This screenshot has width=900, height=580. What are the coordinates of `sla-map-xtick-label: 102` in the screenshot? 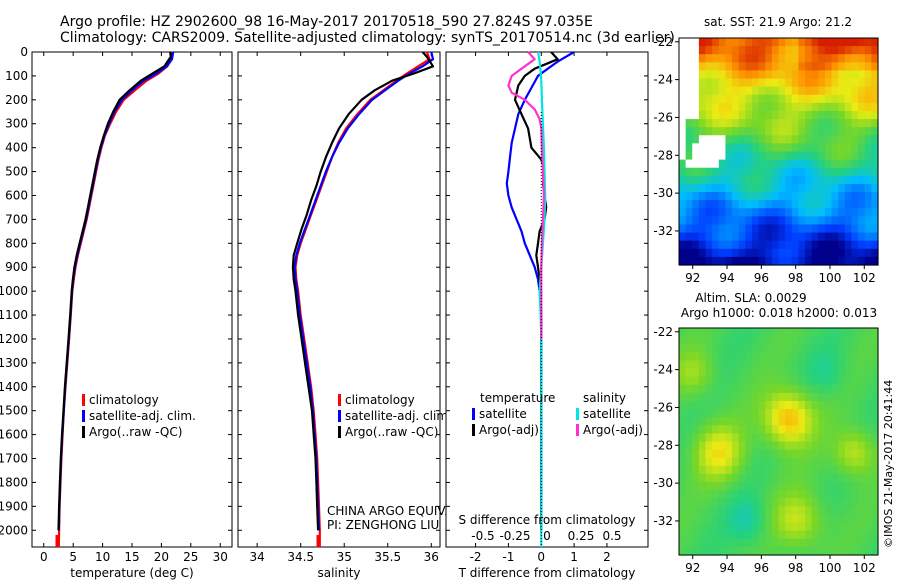 It's located at (864, 568).